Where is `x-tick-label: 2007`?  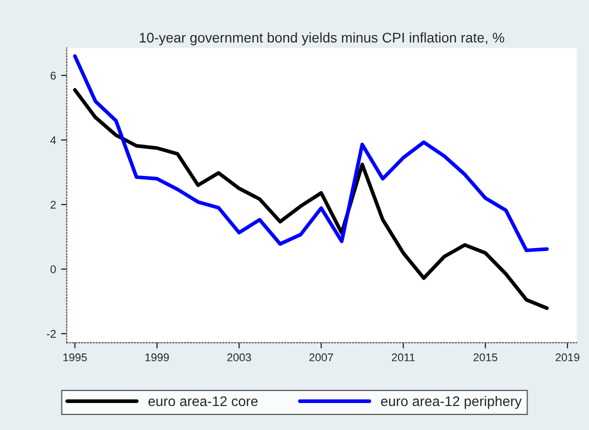
x-tick-label: 2007 is located at coordinates (321, 357).